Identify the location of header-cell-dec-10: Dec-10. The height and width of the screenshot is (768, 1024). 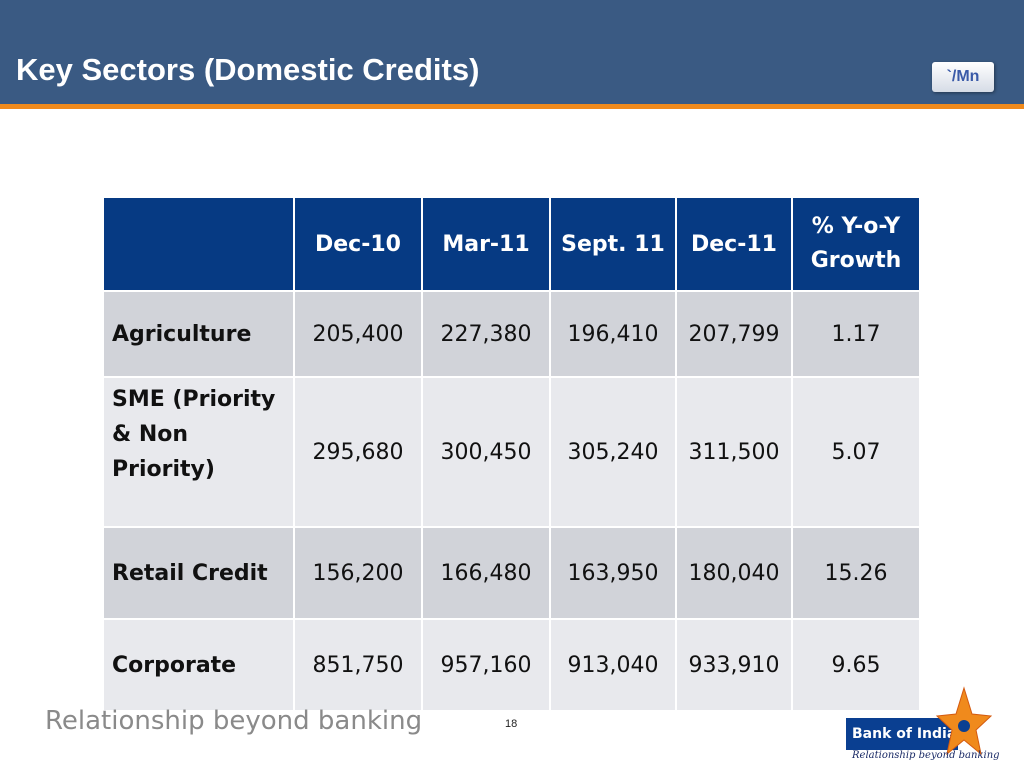
(358, 244).